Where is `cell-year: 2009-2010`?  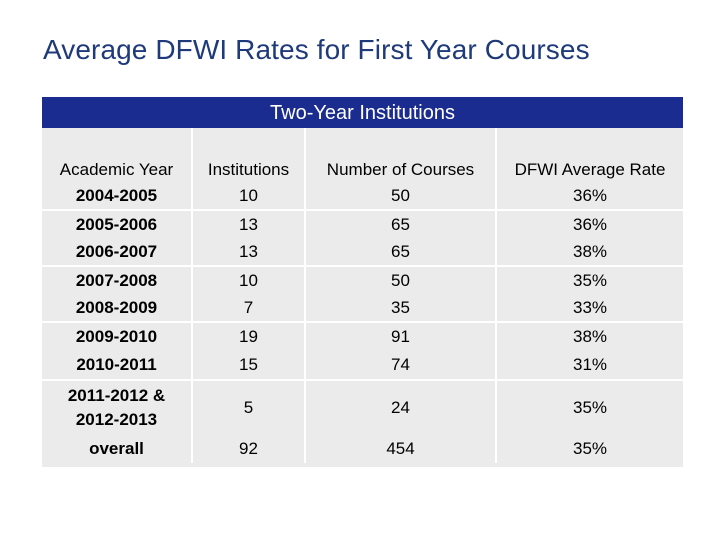 cell-year: 2009-2010 is located at coordinates (117, 335).